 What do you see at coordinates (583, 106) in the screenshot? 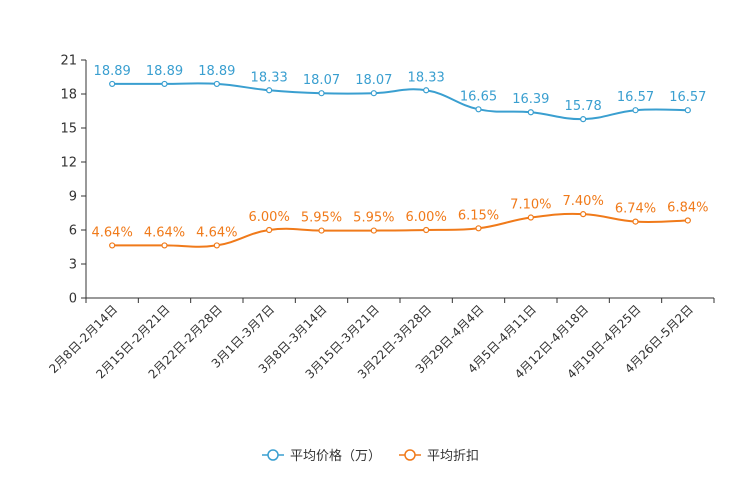
I see `data-label: 15.78` at bounding box center [583, 106].